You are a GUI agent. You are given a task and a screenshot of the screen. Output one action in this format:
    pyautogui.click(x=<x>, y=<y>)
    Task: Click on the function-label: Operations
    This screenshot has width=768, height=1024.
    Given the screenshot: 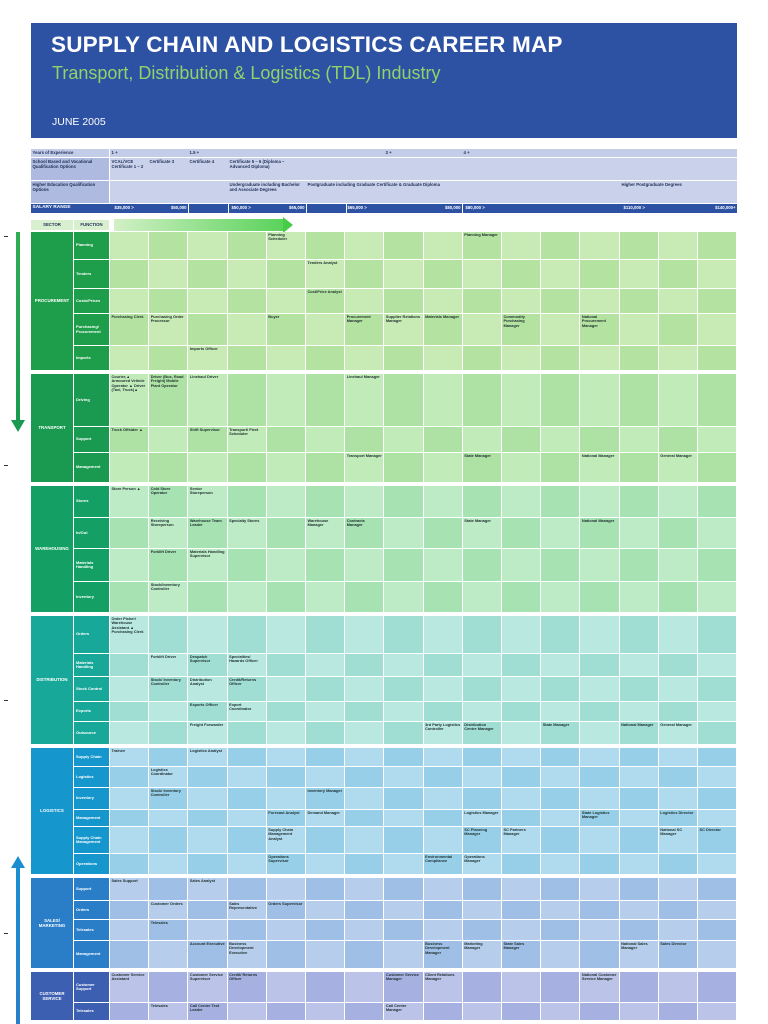 What is the action you would take?
    pyautogui.click(x=91, y=864)
    